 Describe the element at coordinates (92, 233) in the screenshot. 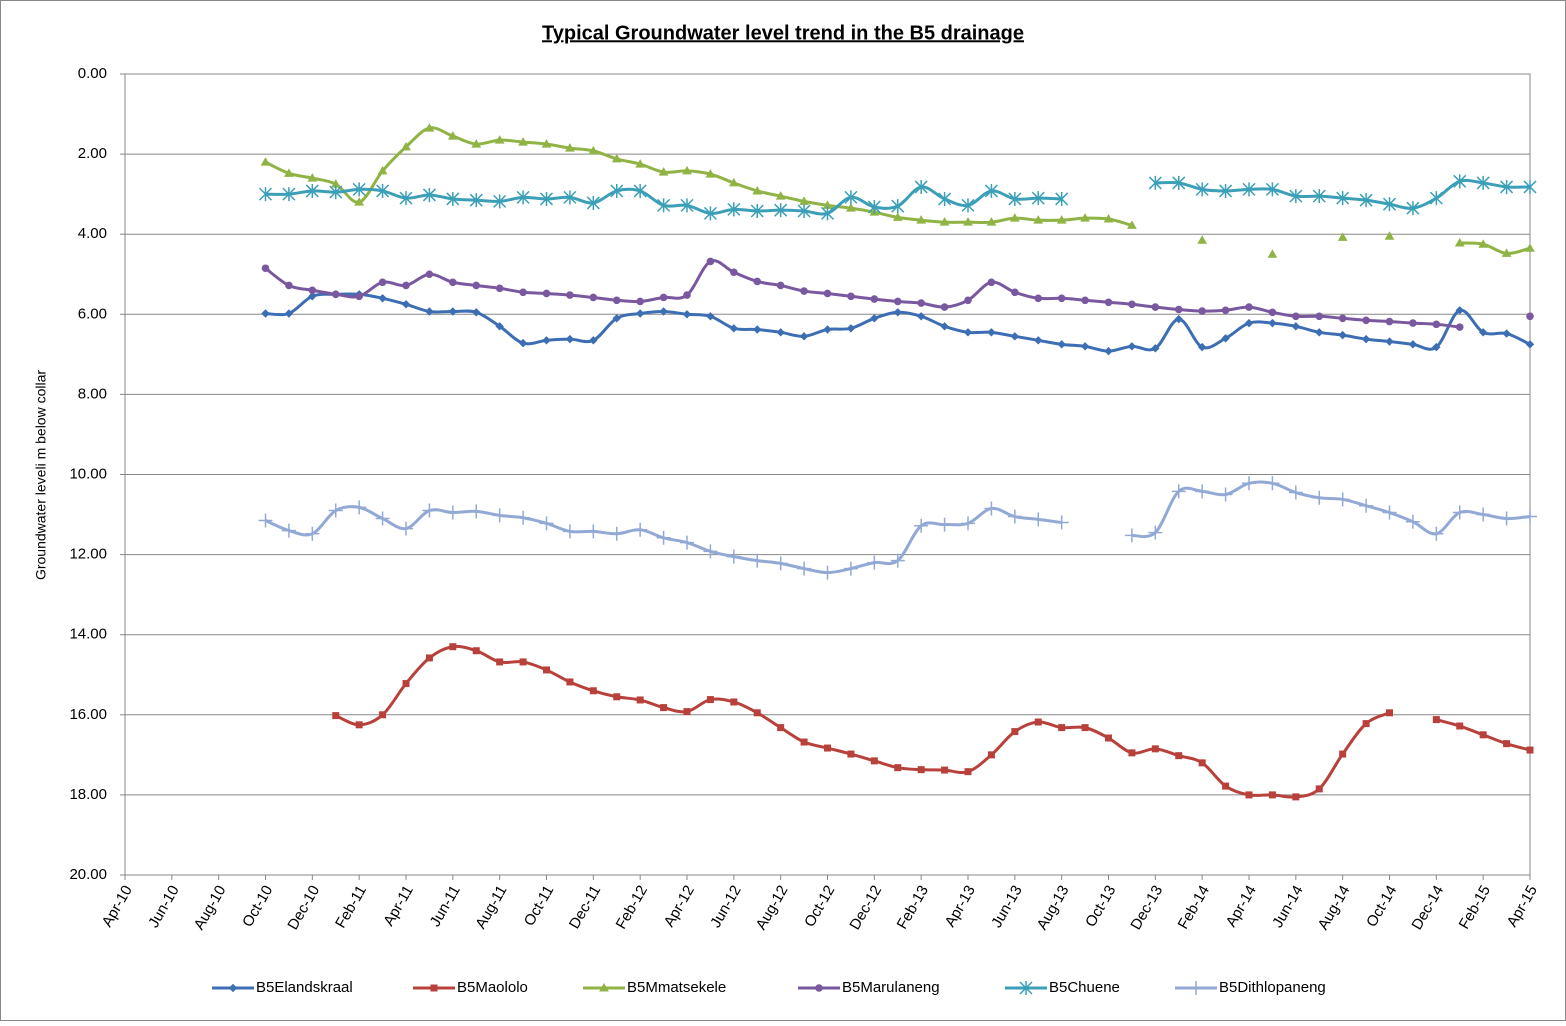

I see `y-tick-label: 4.00` at that location.